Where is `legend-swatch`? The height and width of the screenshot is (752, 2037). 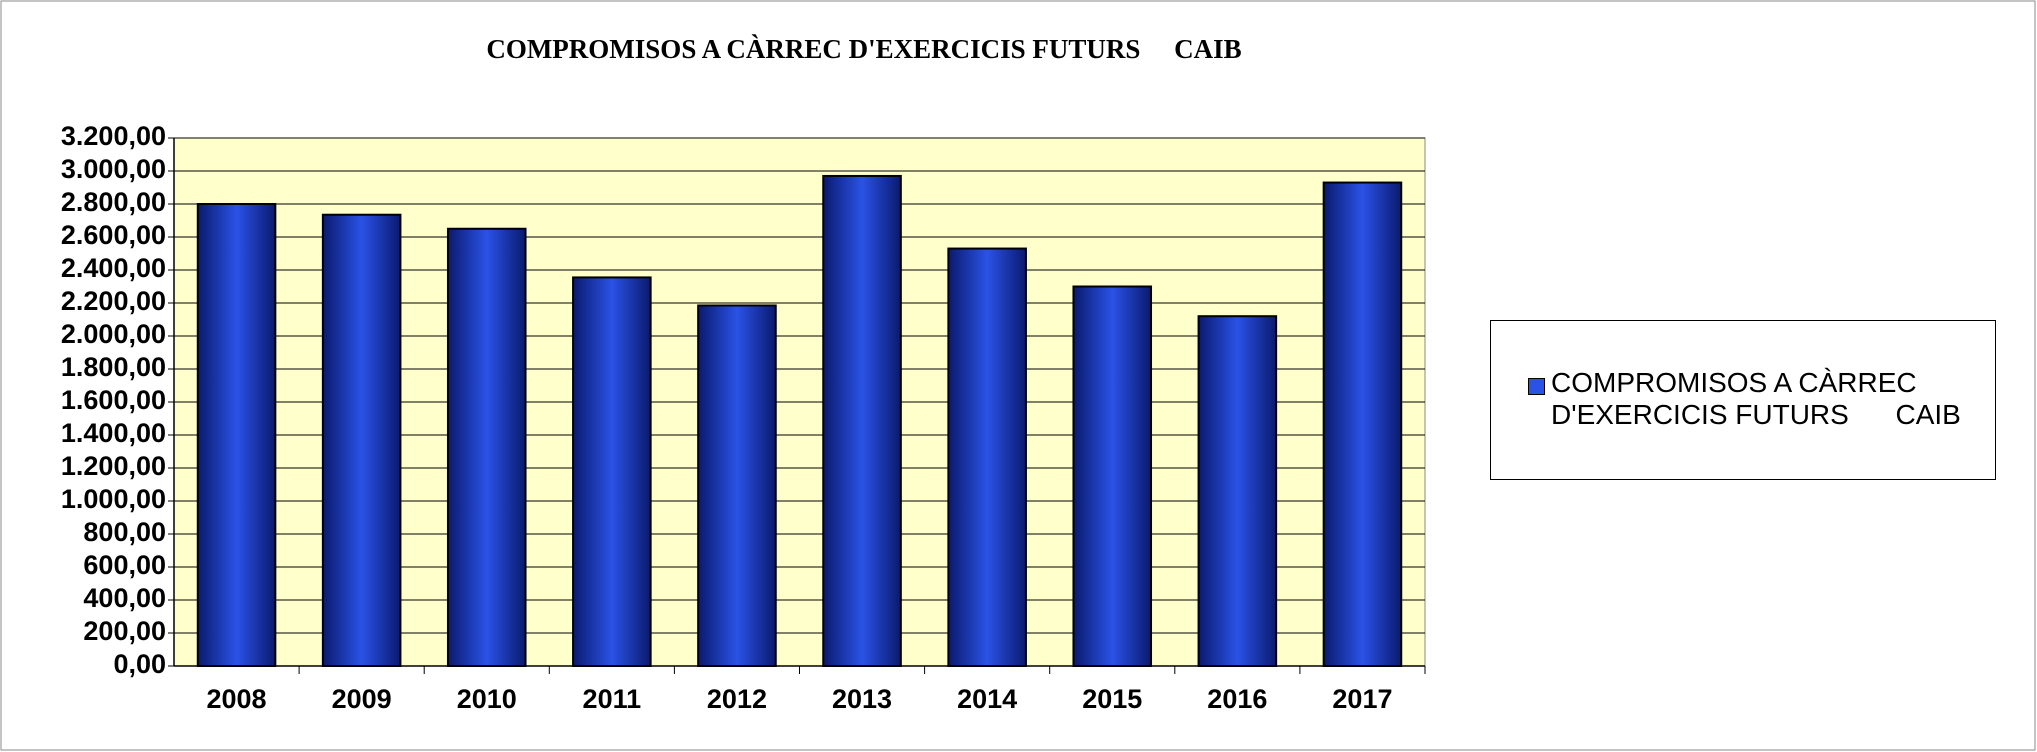 legend-swatch is located at coordinates (1536, 386).